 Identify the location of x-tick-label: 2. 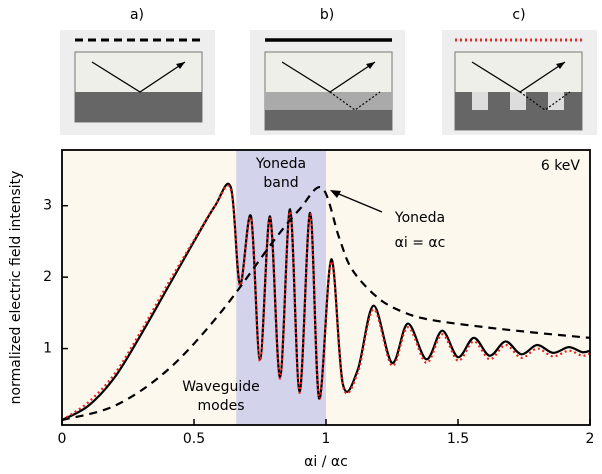
(590, 439).